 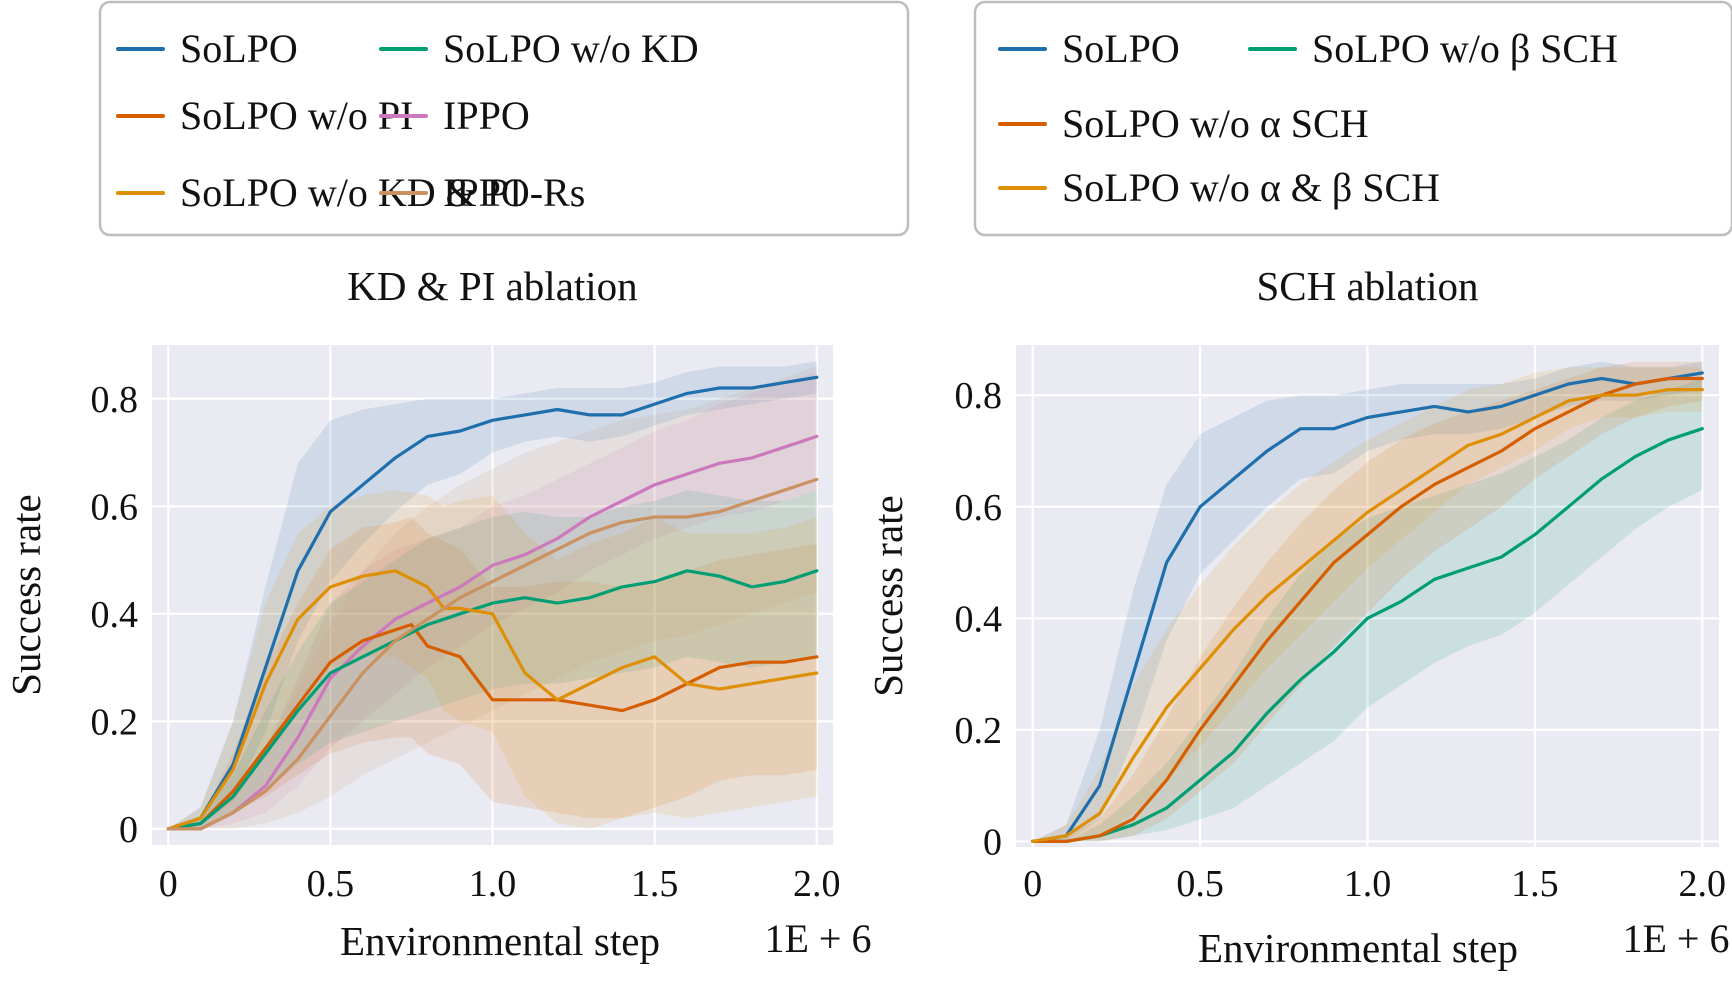 What do you see at coordinates (1251, 187) in the screenshot?
I see `legend-label: SoLPO w/o α & β SCH` at bounding box center [1251, 187].